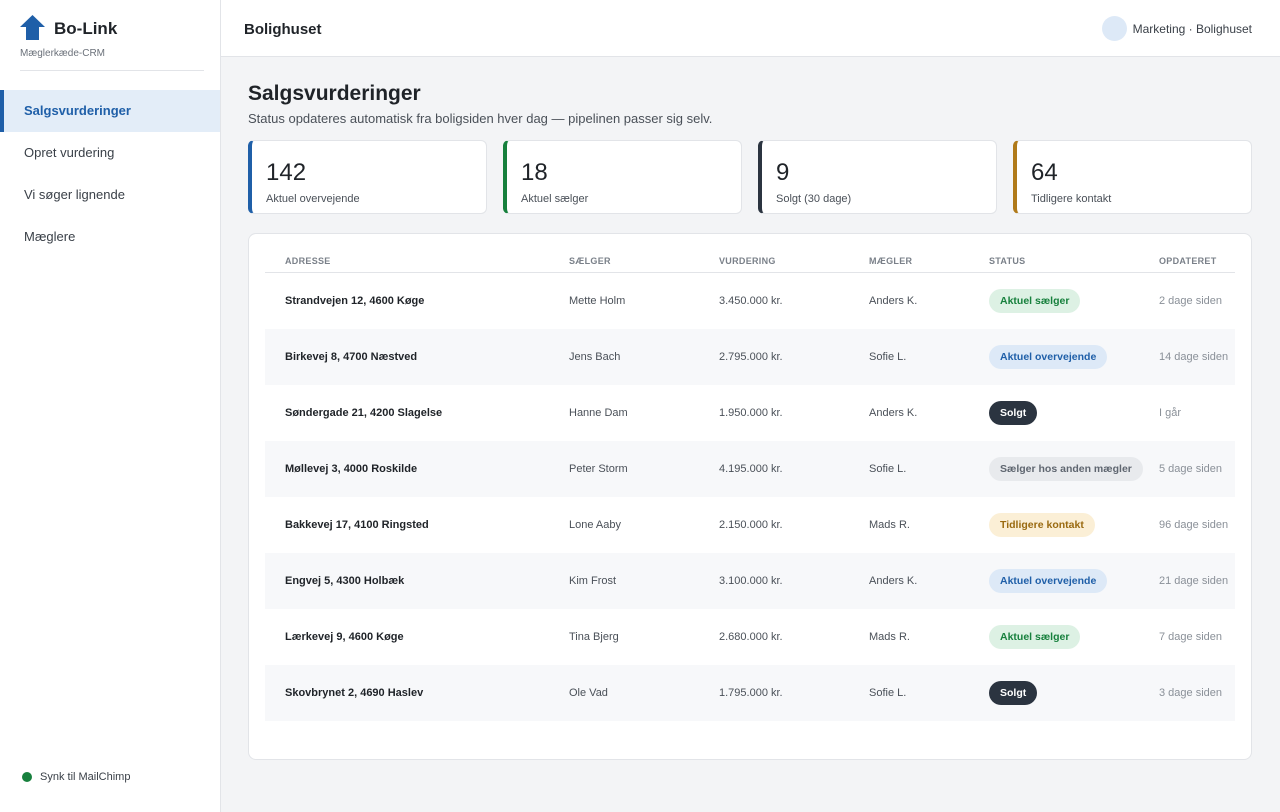 This screenshot has width=1280, height=812. Describe the element at coordinates (313, 199) in the screenshot. I see `stat-label: Aktuel overvejende` at that location.